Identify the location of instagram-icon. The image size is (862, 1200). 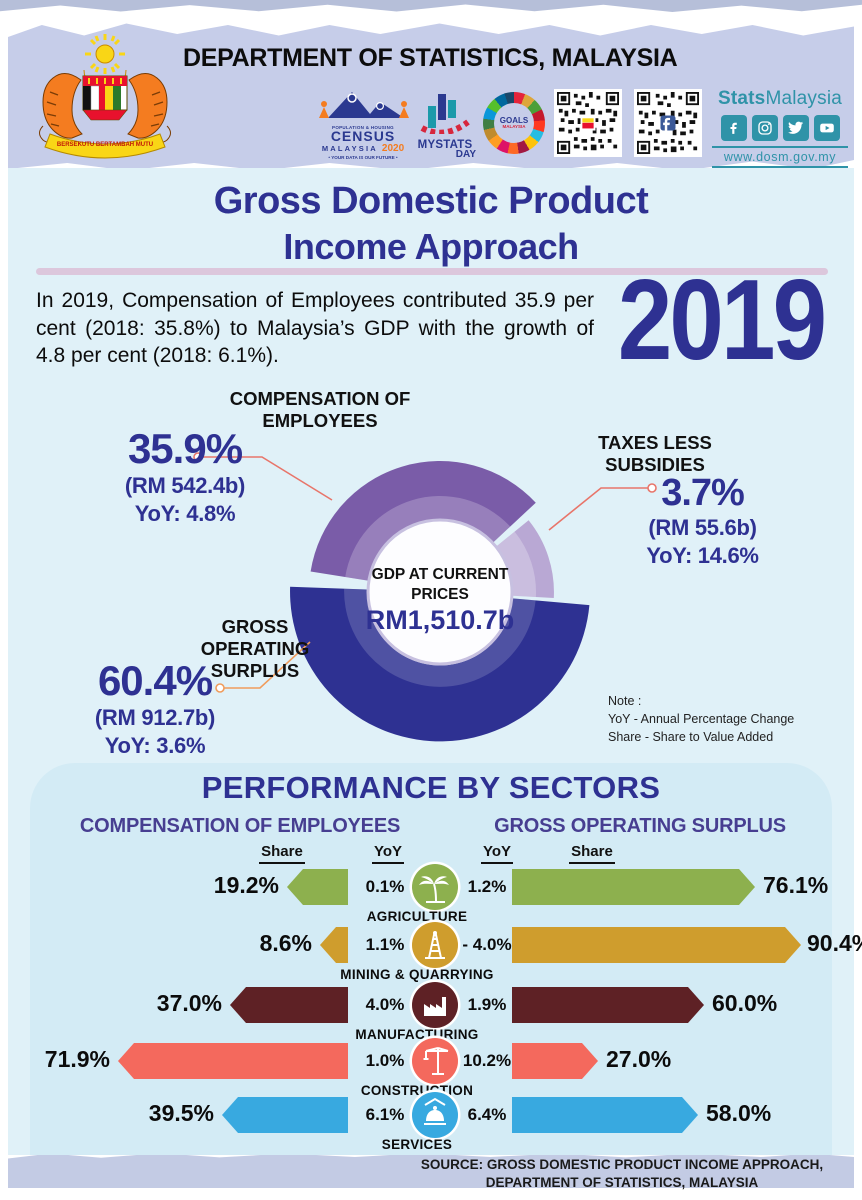
(764, 128).